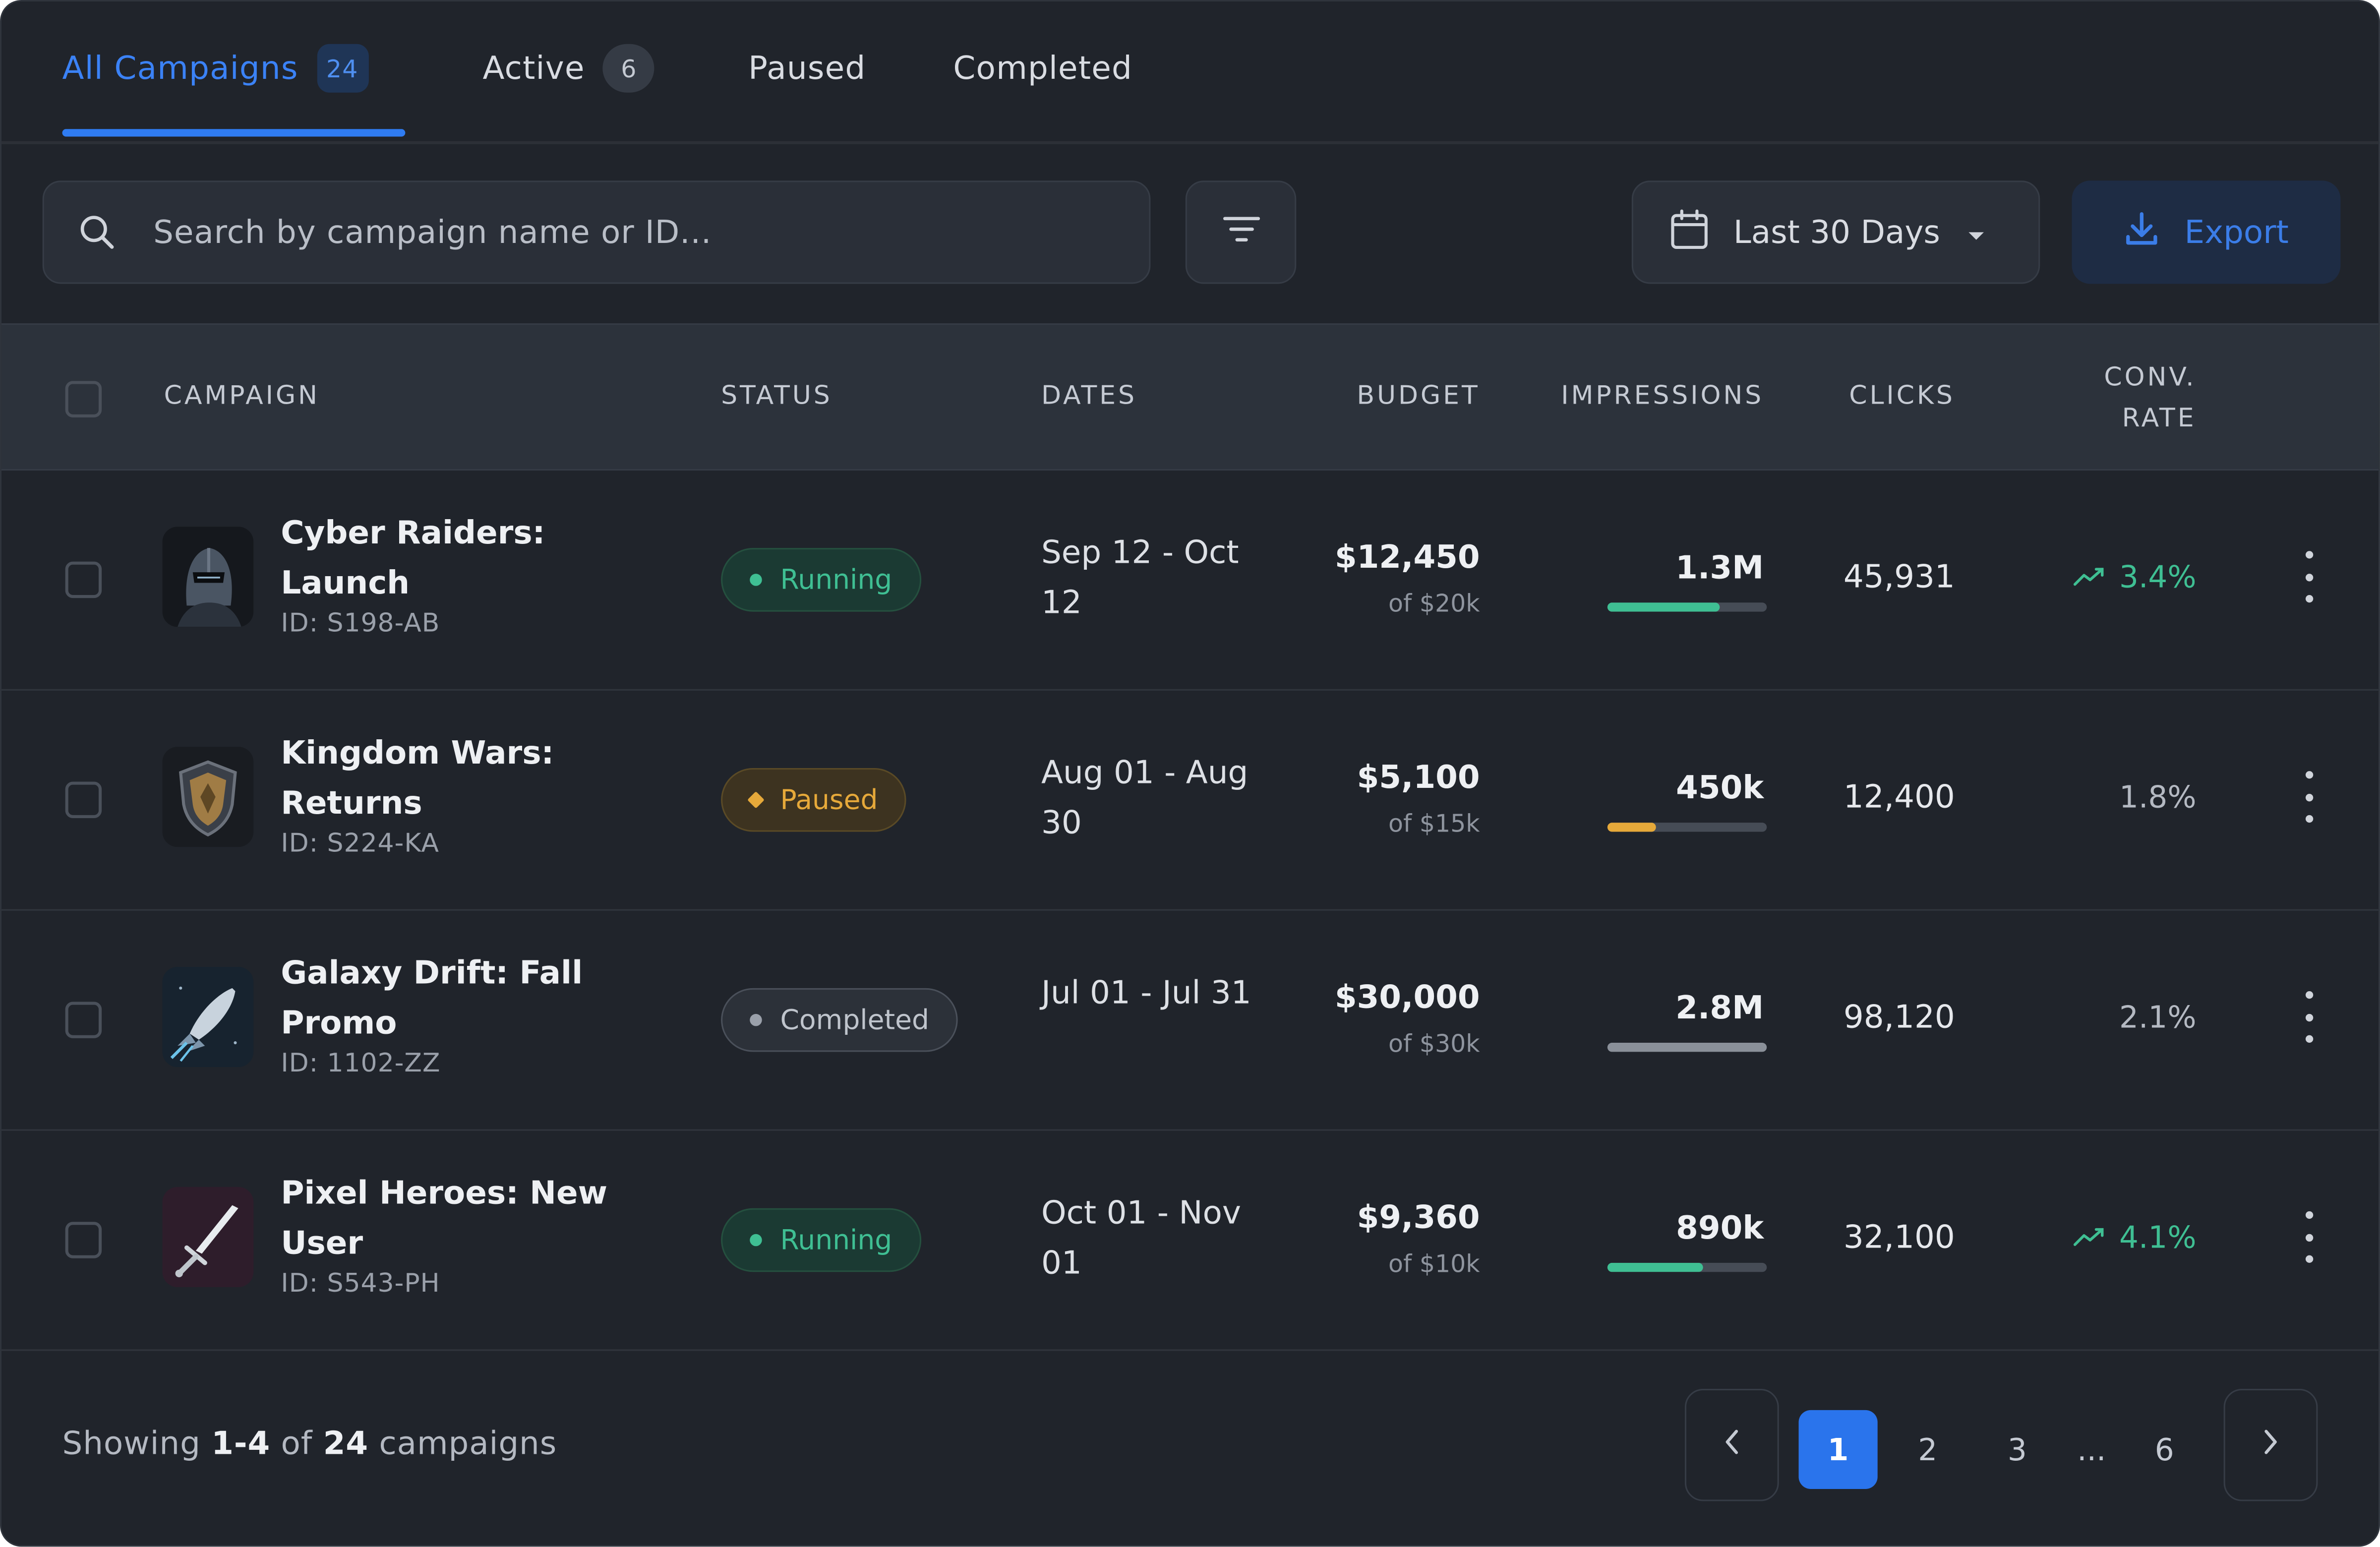 The height and width of the screenshot is (1547, 2380). I want to click on column-header-dates: DATES, so click(1089, 396).